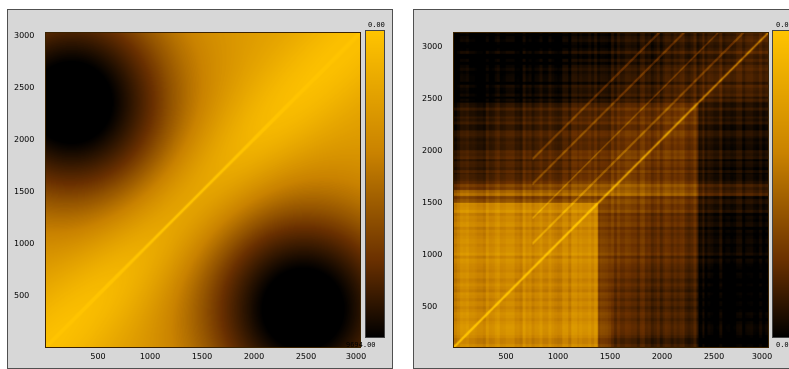 This screenshot has width=789, height=369. Describe the element at coordinates (375, 184) in the screenshot. I see `colorbar-left` at that location.